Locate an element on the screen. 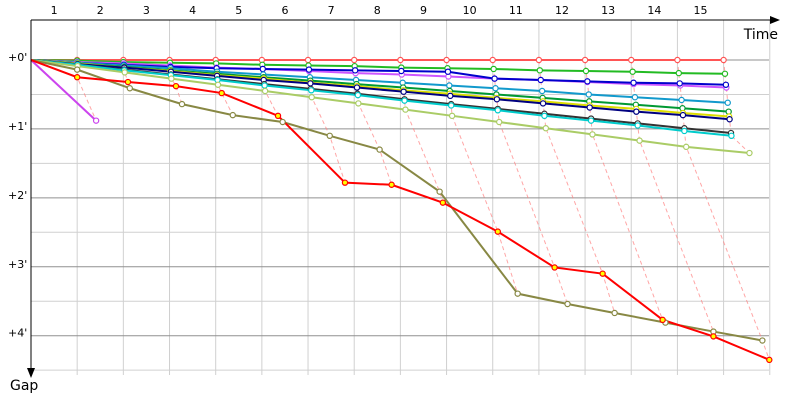  x-tick-label: 15 is located at coordinates (701, 10).